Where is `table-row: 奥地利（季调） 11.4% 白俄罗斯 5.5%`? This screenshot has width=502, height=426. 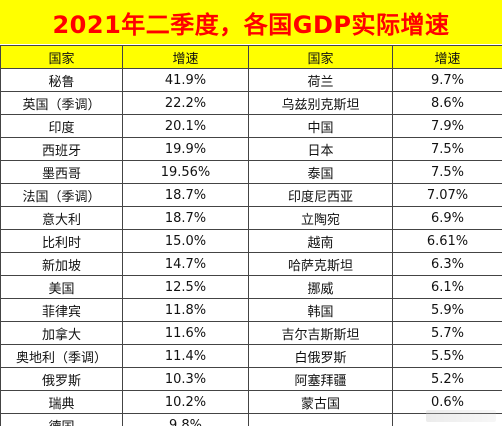
table-row: 奥地利（季调） 11.4% 白俄罗斯 5.5% is located at coordinates (251, 356).